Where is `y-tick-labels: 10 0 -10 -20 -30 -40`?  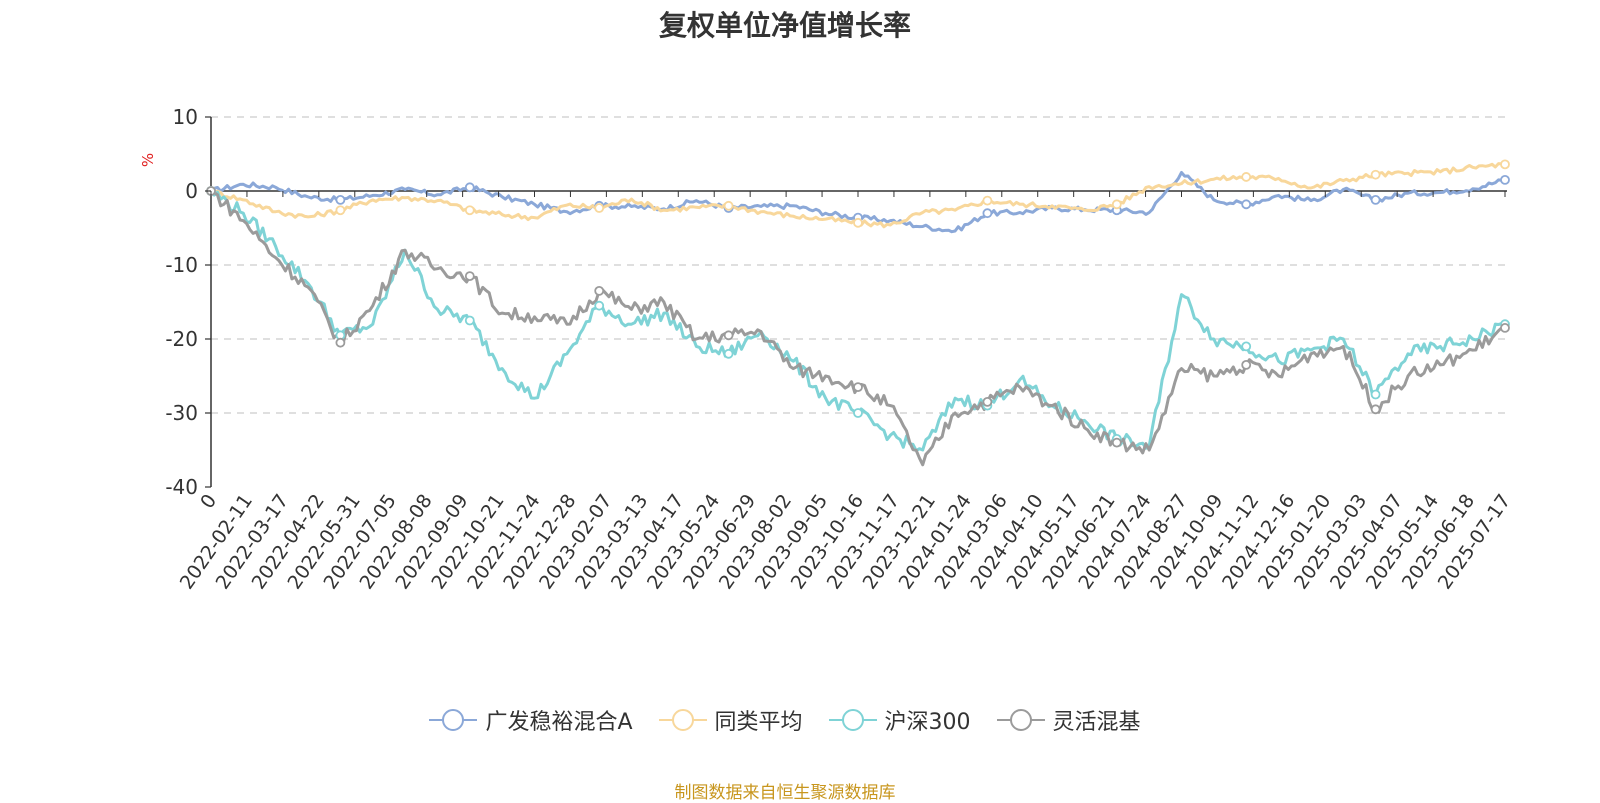
y-tick-labels: 10 0 -10 -20 -30 -40 is located at coordinates (188, 302).